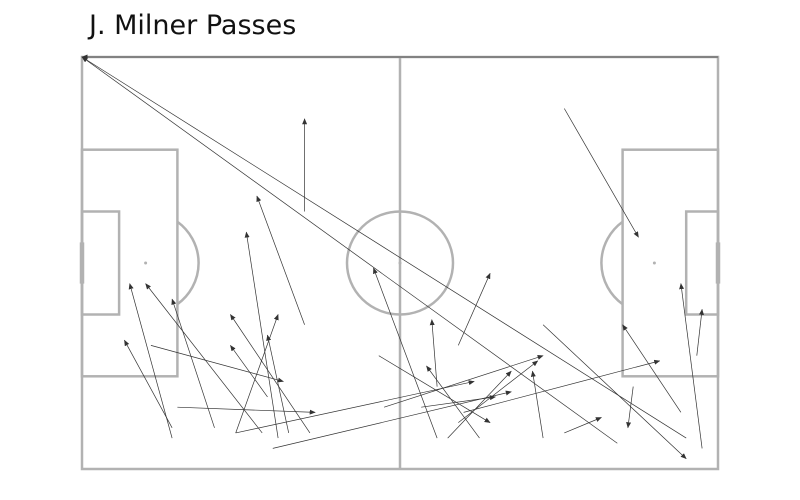  What do you see at coordinates (129, 263) in the screenshot?
I see `left-penalty-box` at bounding box center [129, 263].